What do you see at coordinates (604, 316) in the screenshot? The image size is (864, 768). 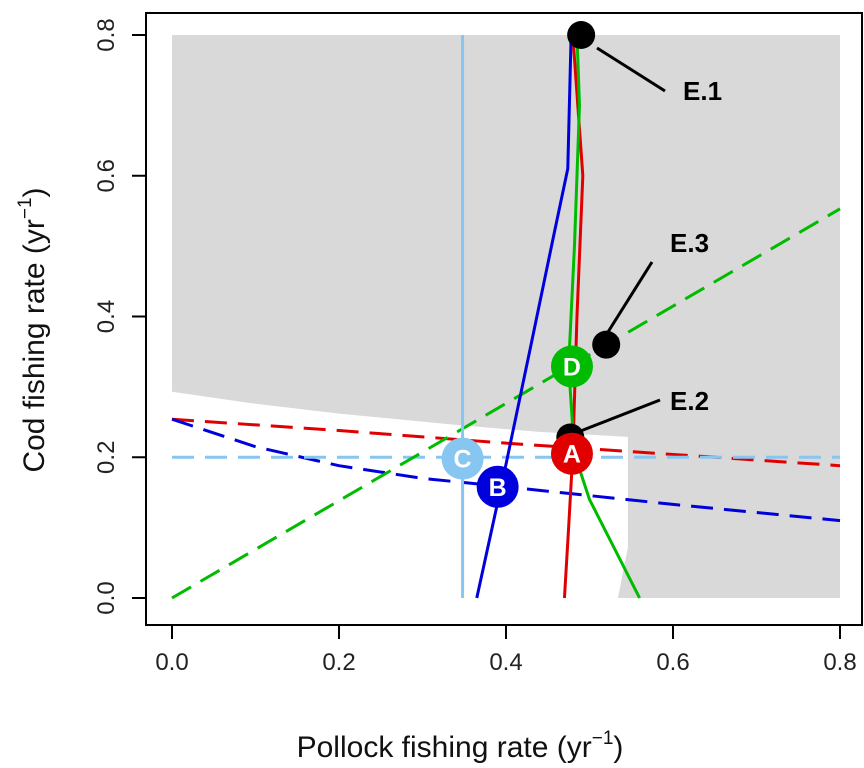 I see `solid-series-line` at bounding box center [604, 316].